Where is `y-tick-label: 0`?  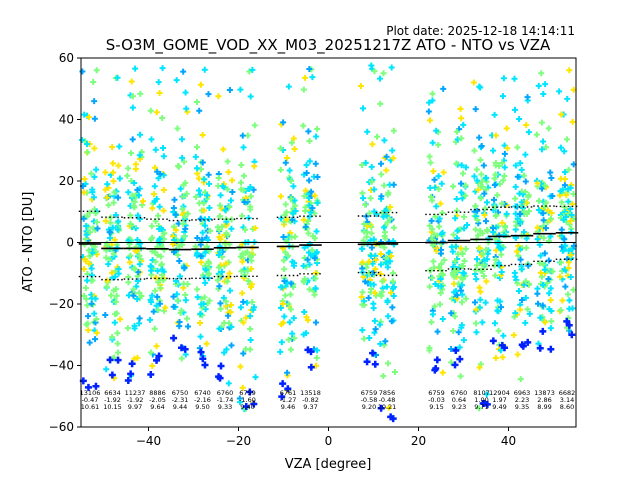 y-tick-label: 0 is located at coordinates (70, 243).